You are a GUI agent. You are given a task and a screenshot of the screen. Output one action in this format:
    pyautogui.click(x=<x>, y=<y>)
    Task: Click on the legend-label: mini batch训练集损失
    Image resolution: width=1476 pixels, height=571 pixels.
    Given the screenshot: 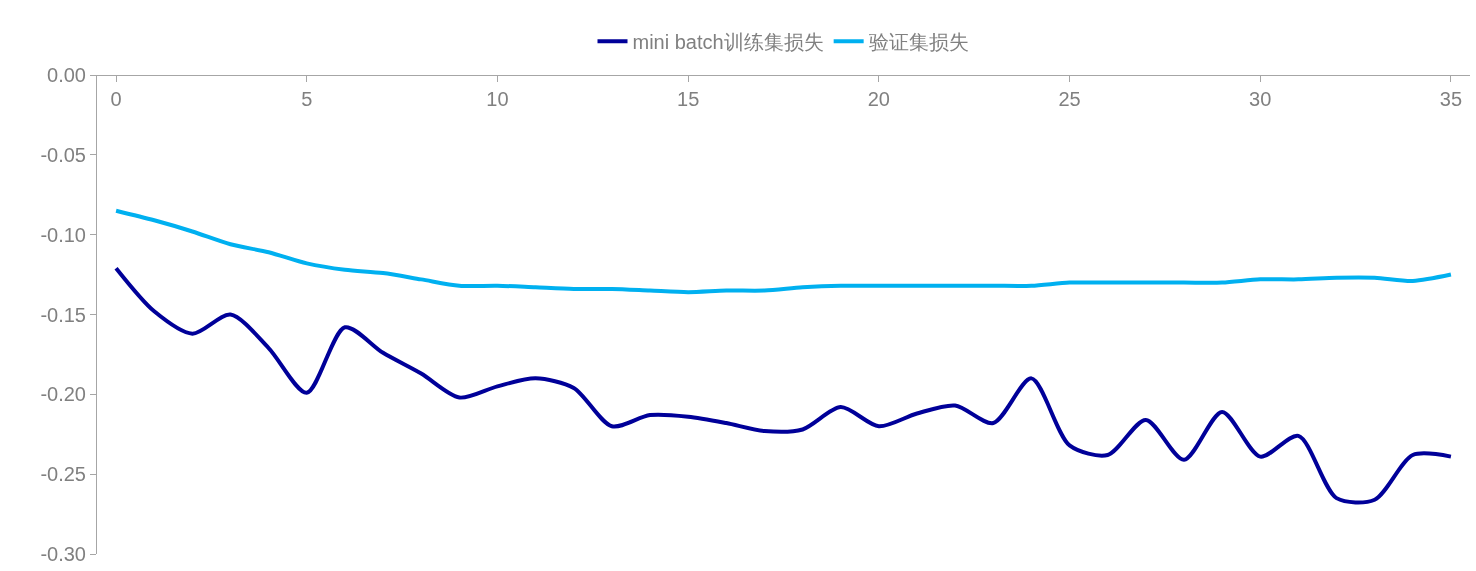 What is the action you would take?
    pyautogui.click(x=728, y=41)
    